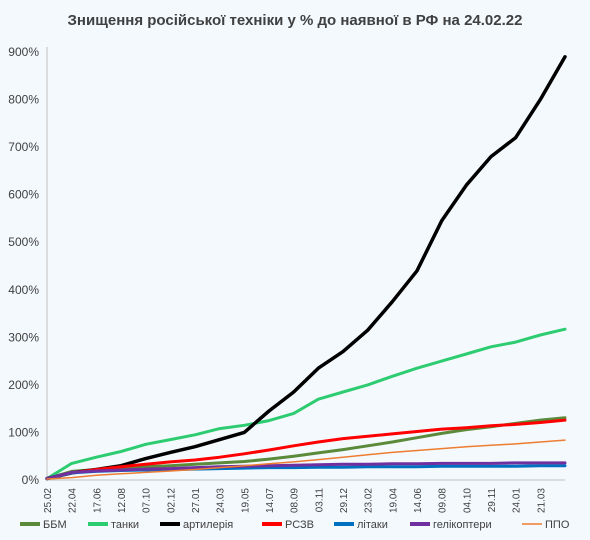  I want to click on x-tick-label: 03.11, so click(319, 500).